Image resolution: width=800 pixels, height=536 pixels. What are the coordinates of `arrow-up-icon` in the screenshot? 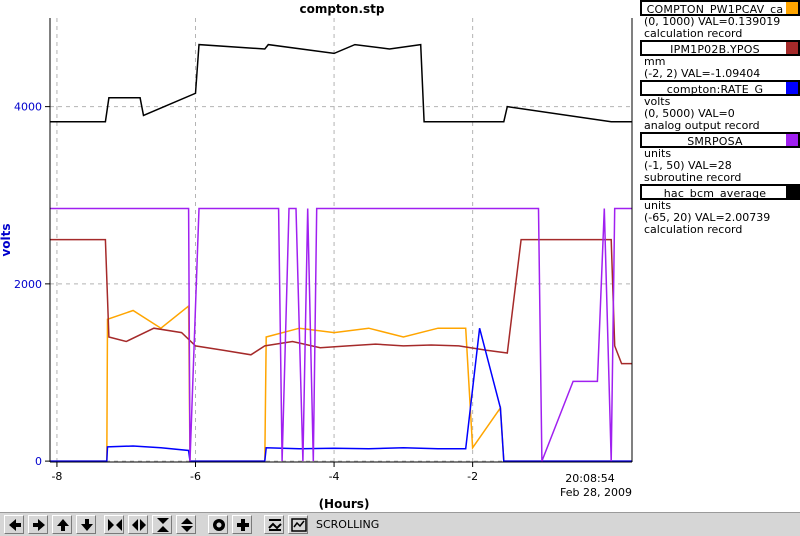 It's located at (63, 525).